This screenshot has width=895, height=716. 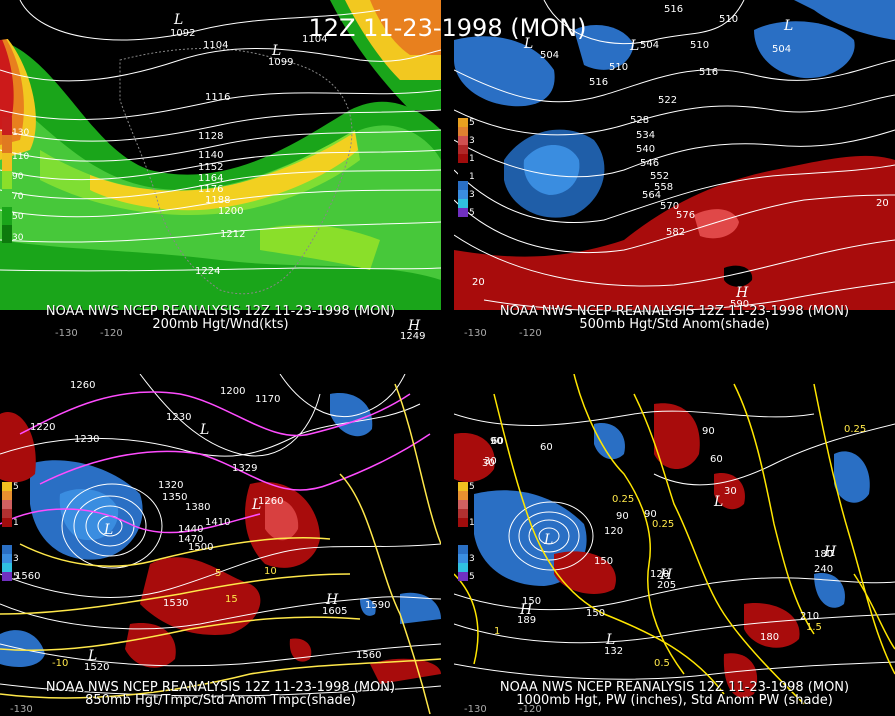 I want to click on contour-label-1590: 1590, so click(x=377, y=605).